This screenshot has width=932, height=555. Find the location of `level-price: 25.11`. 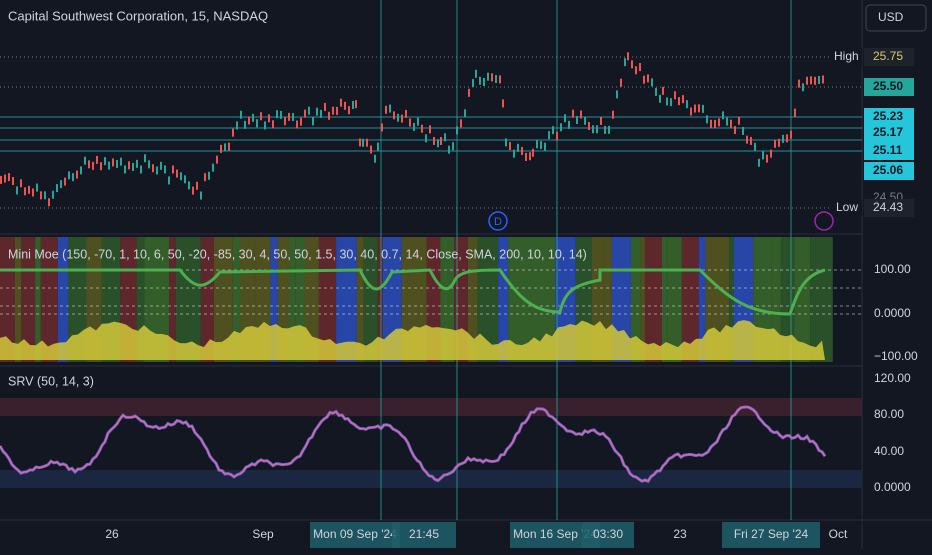

level-price: 25.11 is located at coordinates (888, 150).